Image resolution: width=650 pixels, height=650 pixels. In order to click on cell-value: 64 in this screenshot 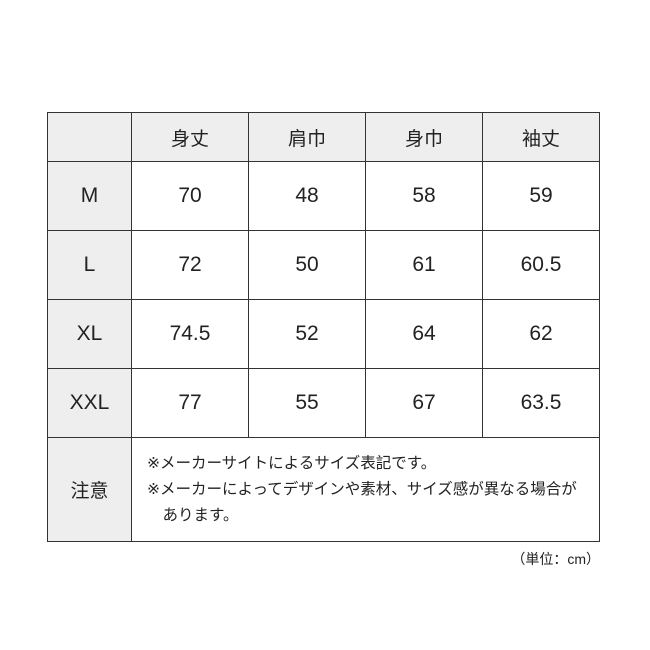, I will do `click(424, 334)`.